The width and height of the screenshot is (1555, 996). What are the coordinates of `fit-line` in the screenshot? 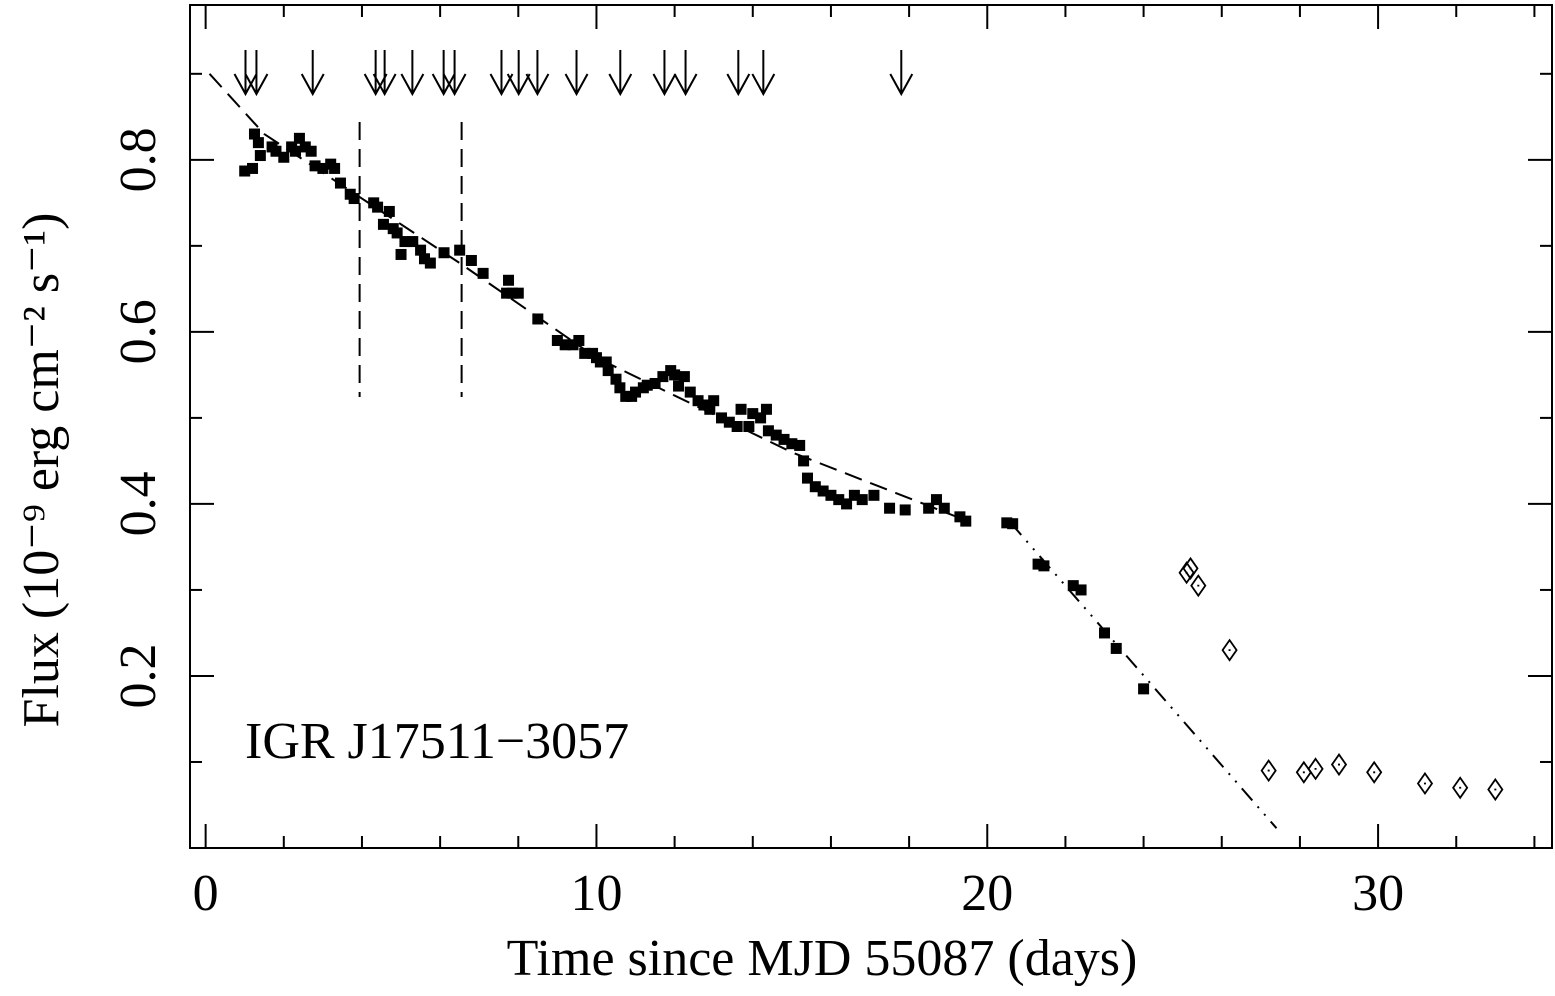 It's located at (1143, 675).